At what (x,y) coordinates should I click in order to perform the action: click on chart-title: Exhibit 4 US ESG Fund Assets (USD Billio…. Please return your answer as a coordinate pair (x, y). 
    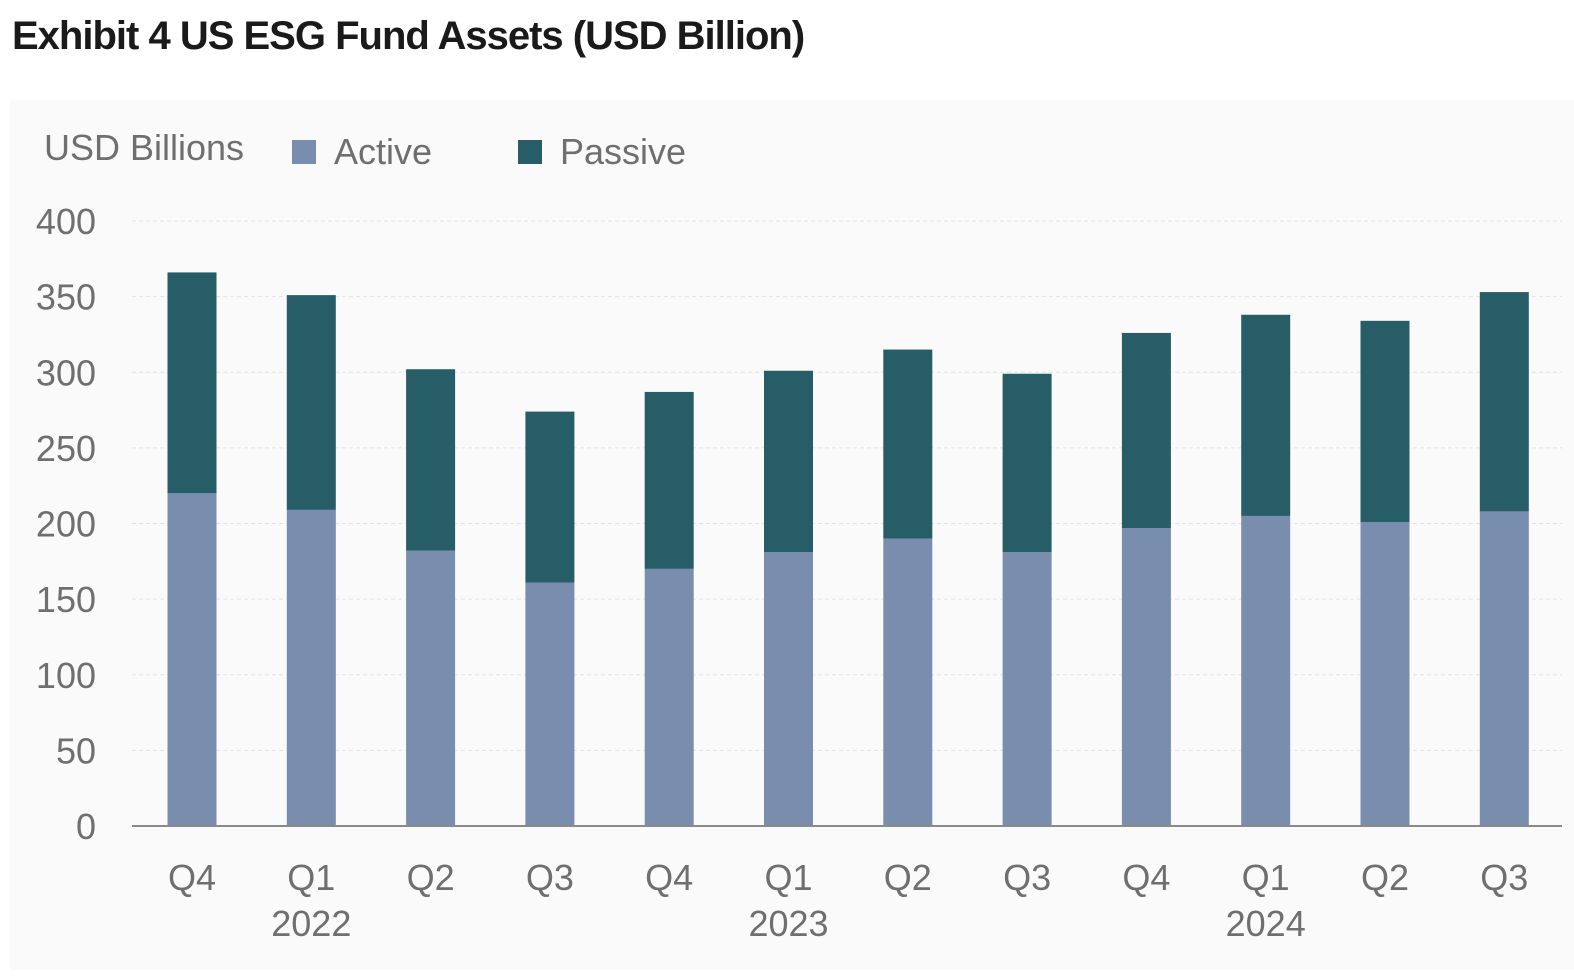
    Looking at the image, I should click on (408, 36).